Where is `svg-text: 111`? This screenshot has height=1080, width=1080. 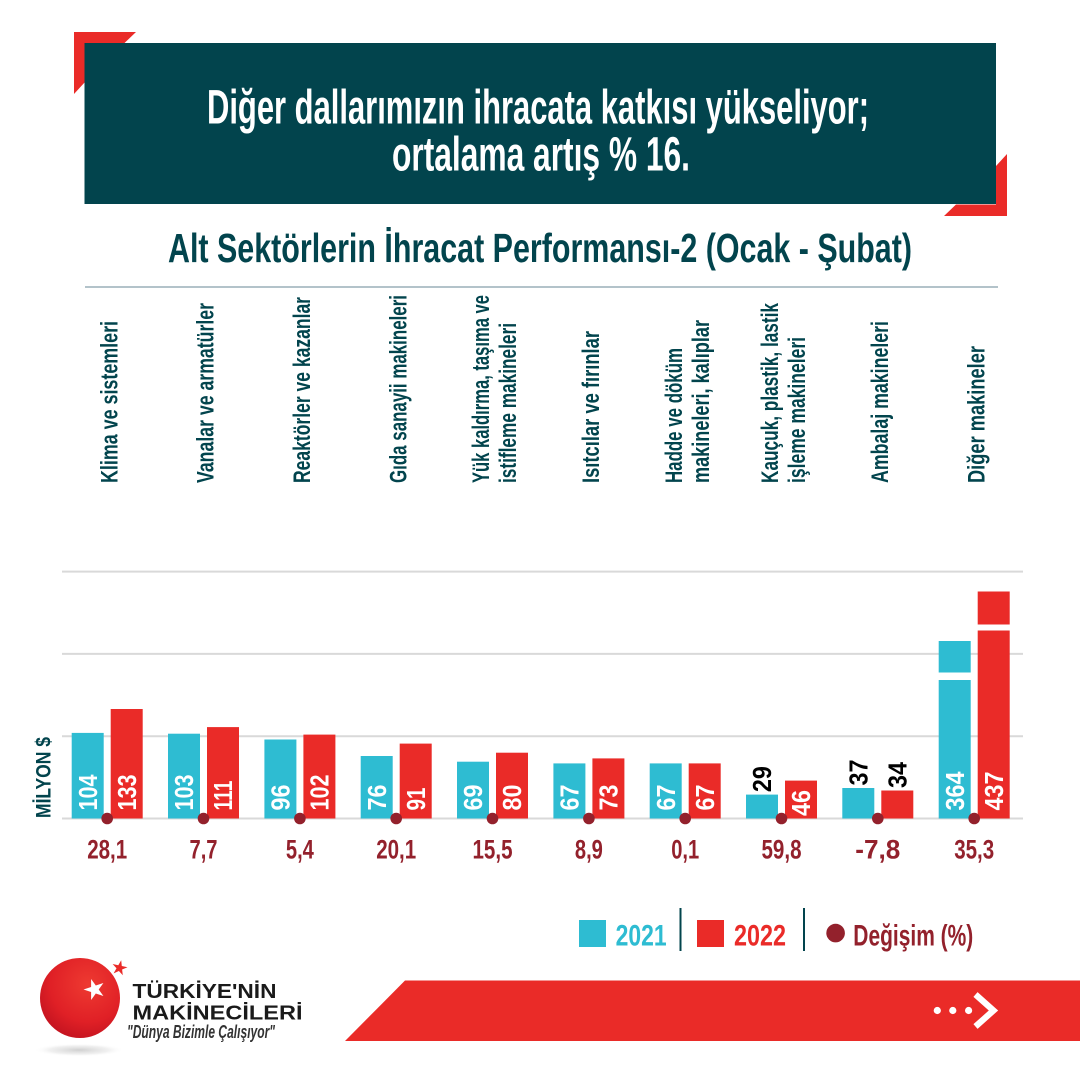
svg-text: 111 is located at coordinates (223, 796).